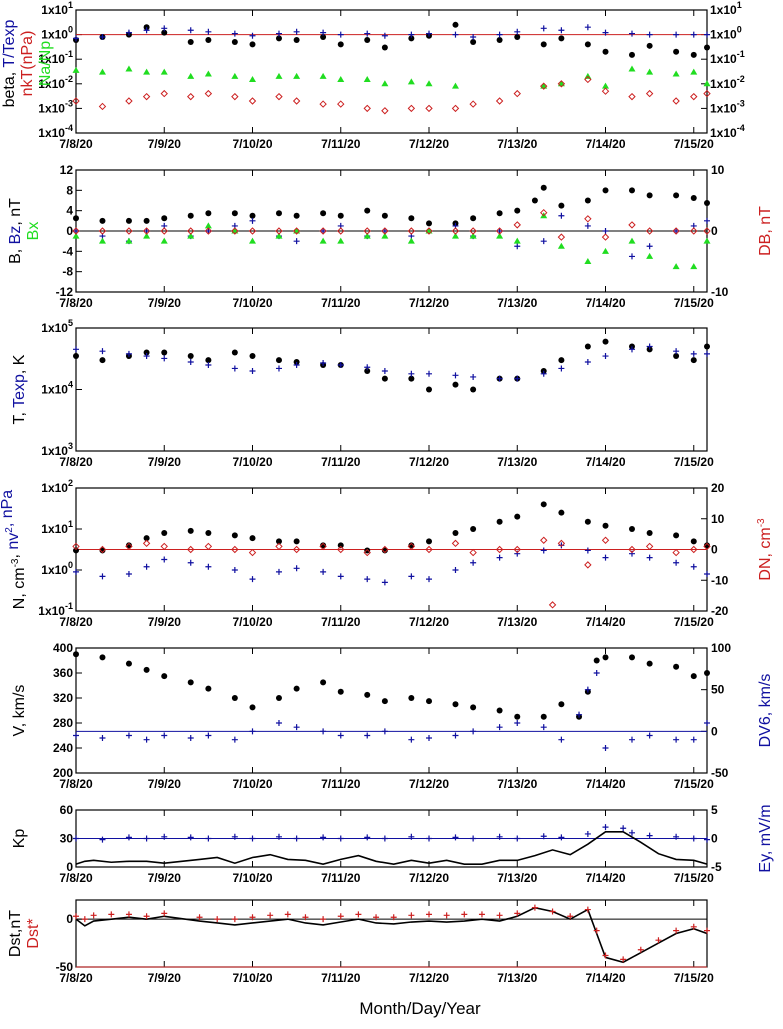  Describe the element at coordinates (63, 748) in the screenshot. I see `panel-V-ytick-label: 240` at that location.